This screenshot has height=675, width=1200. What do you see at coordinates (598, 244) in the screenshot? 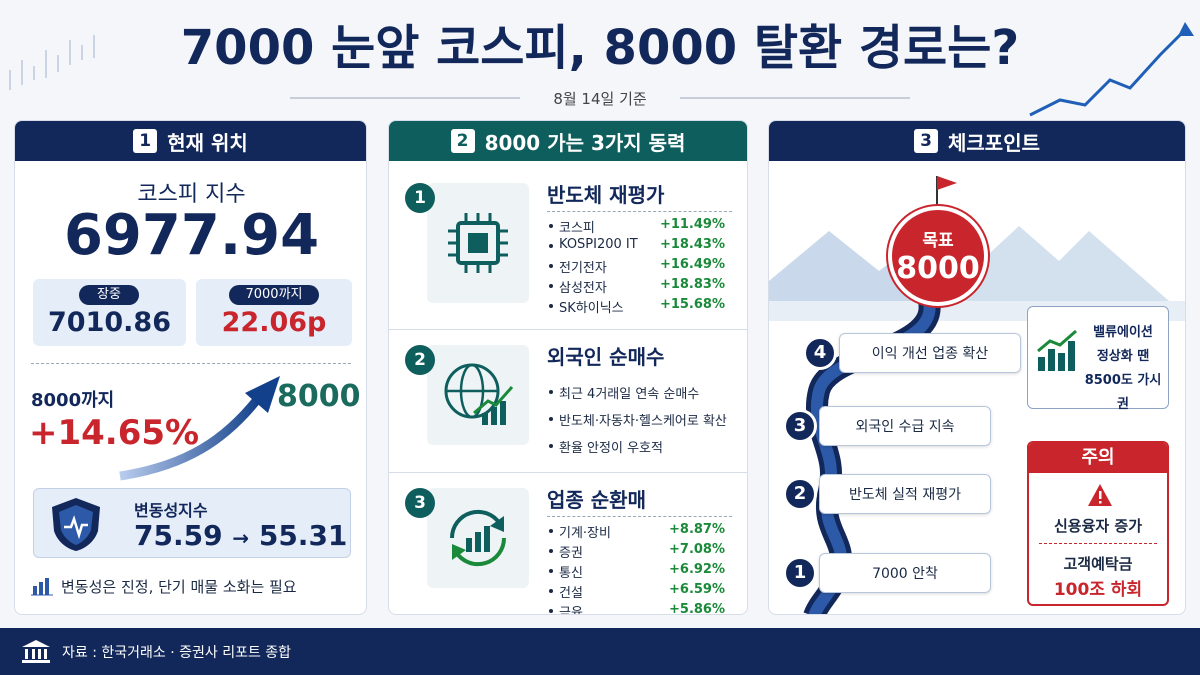
I see `row-label: KOSPI200 IT` at bounding box center [598, 244].